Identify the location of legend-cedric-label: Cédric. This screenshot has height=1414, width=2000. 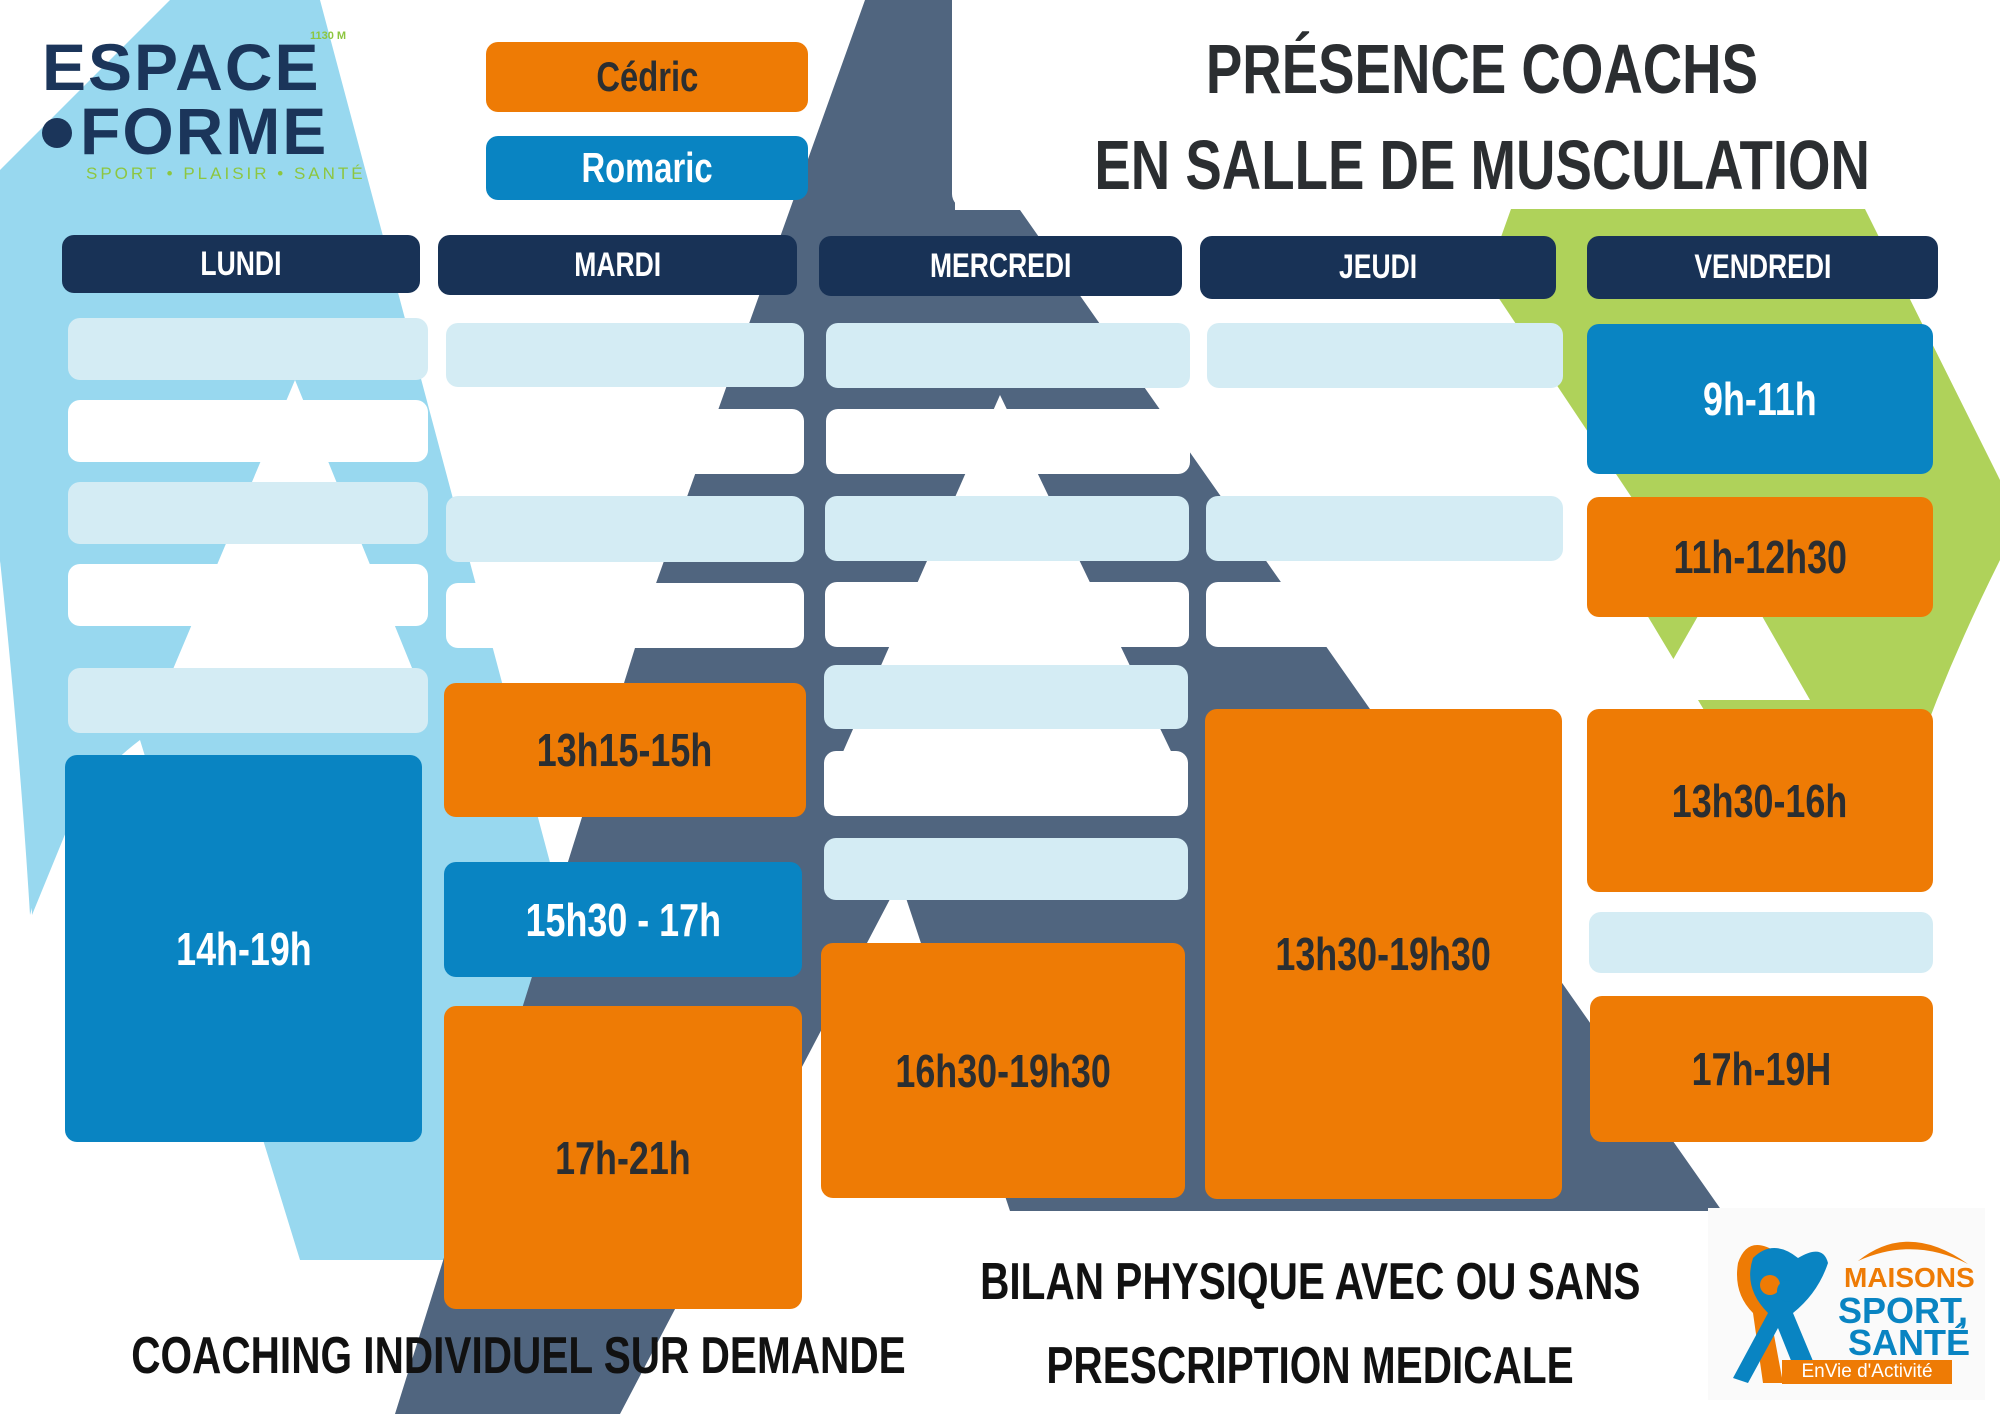
(647, 76).